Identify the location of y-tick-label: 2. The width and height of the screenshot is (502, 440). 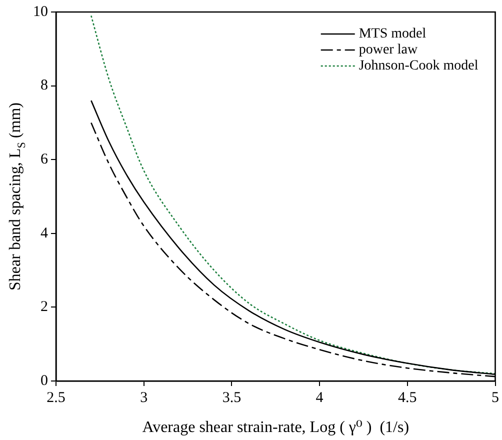
(44, 307).